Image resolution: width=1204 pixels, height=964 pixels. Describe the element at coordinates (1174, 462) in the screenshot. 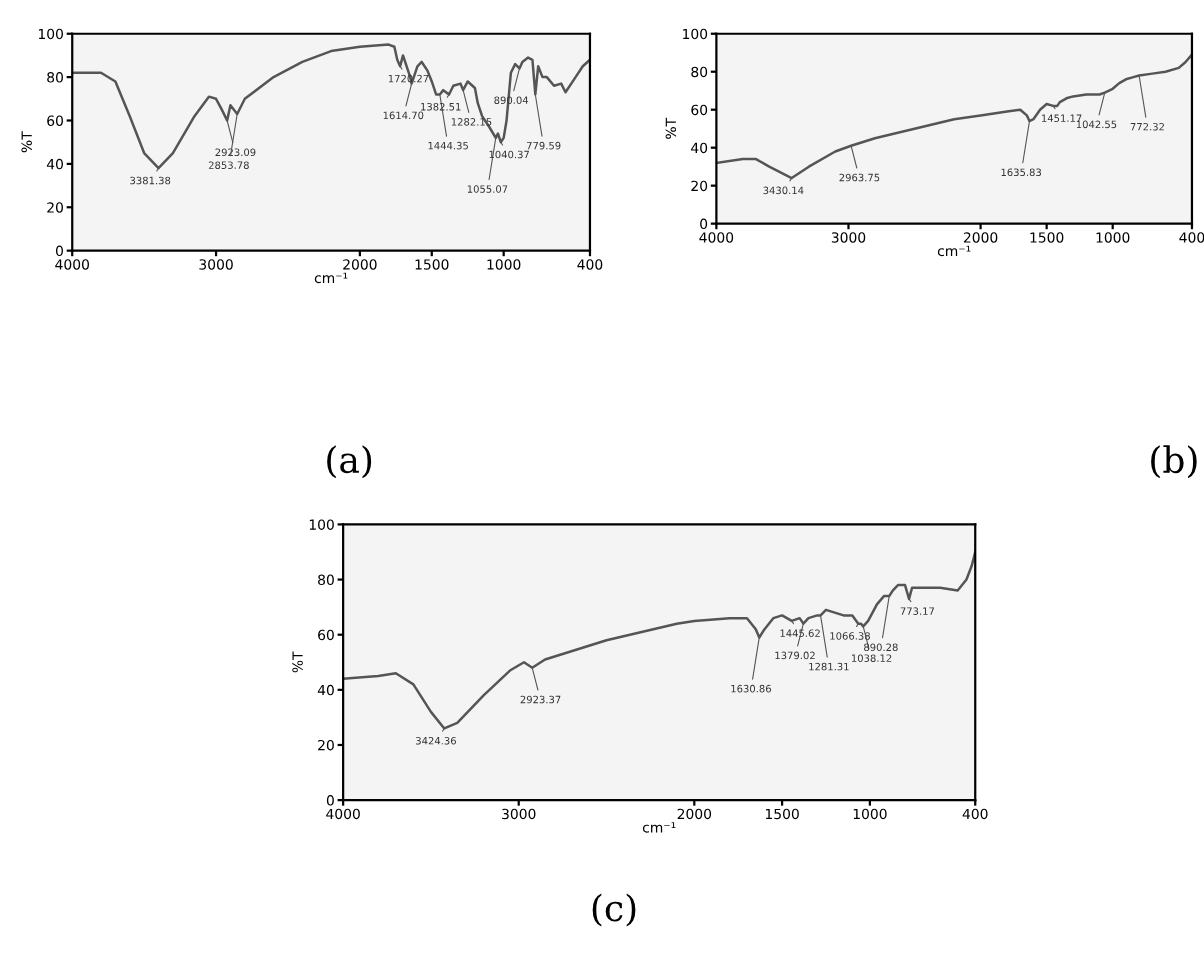

I see `text: (b)` at that location.